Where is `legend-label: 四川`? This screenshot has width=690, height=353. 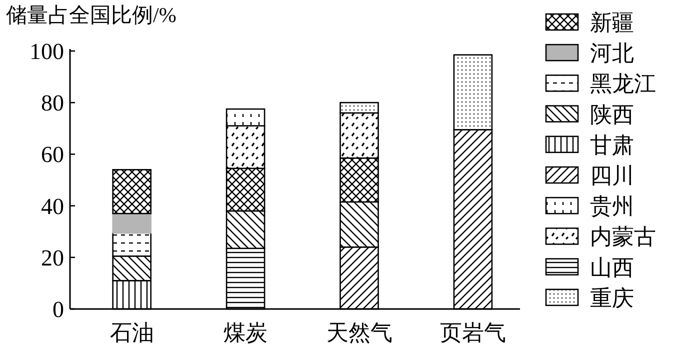
legend-label: 四川 is located at coordinates (612, 175).